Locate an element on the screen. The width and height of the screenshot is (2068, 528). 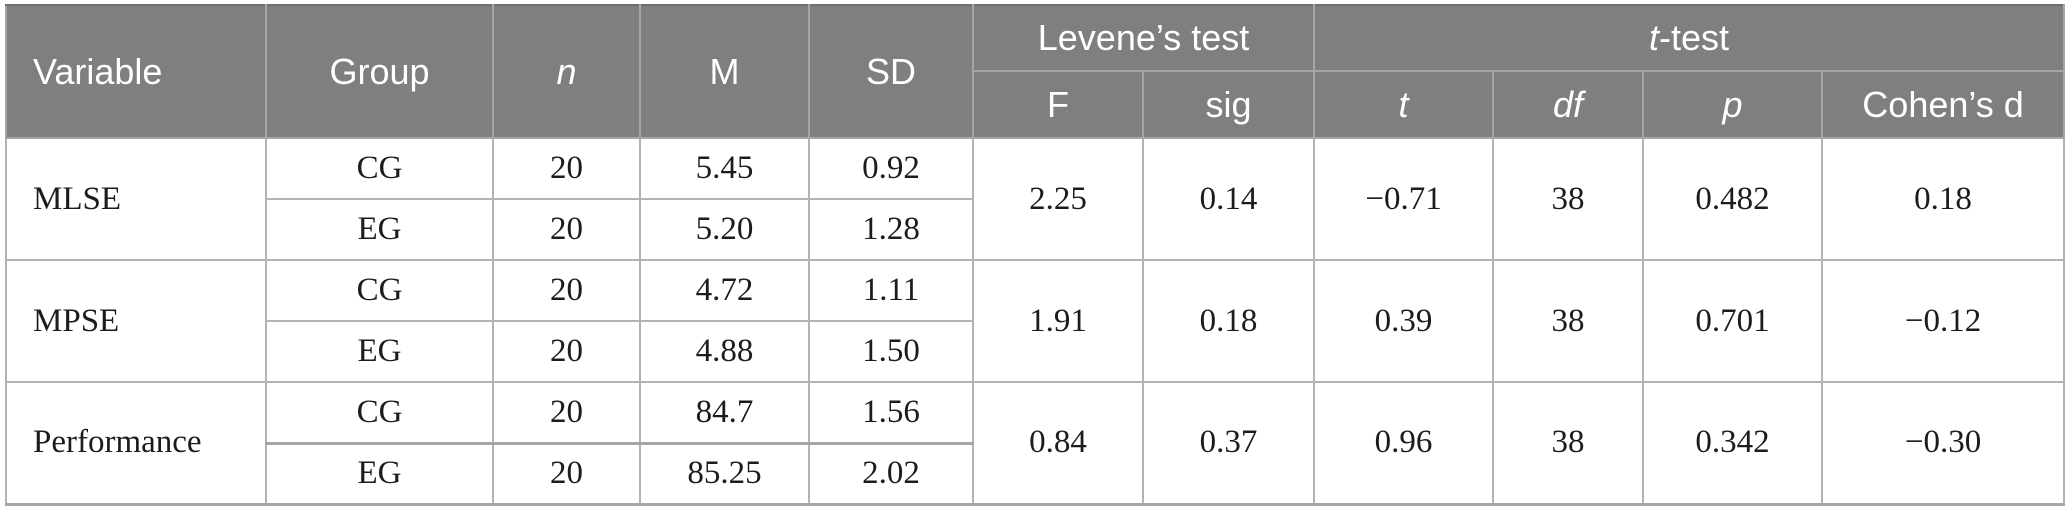
m-cell: 4.72 is located at coordinates (724, 290).